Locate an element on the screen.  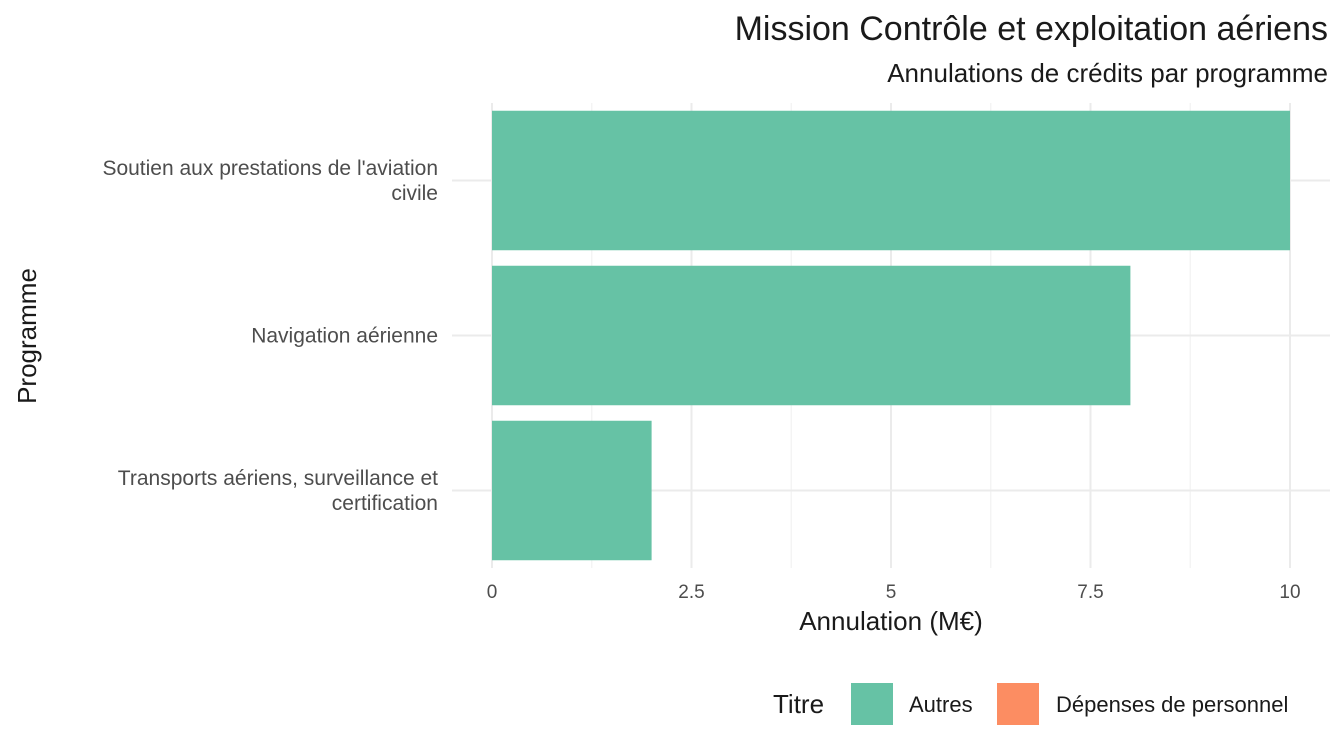
x-tick-labels: 0 2.5 5 7.5 10 is located at coordinates (894, 592).